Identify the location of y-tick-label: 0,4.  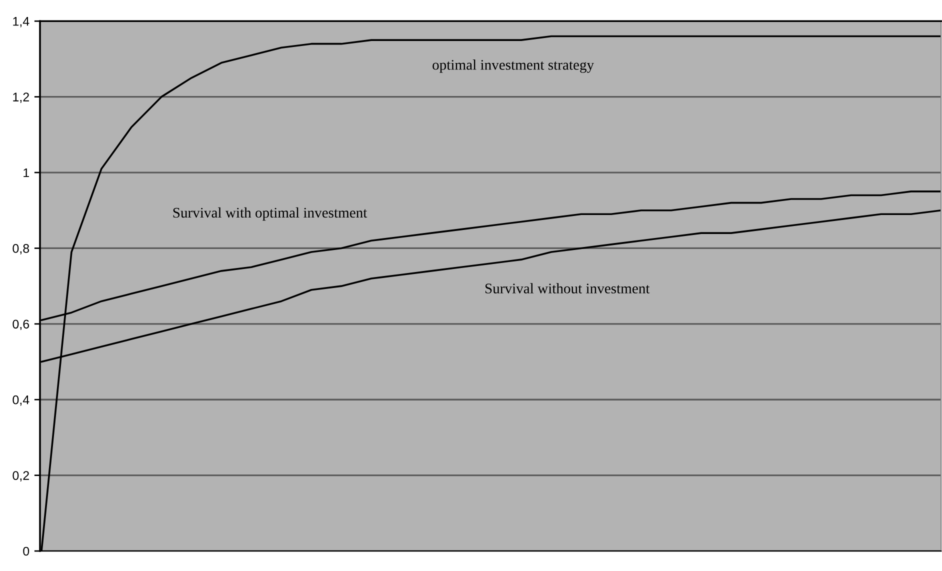
(21, 400).